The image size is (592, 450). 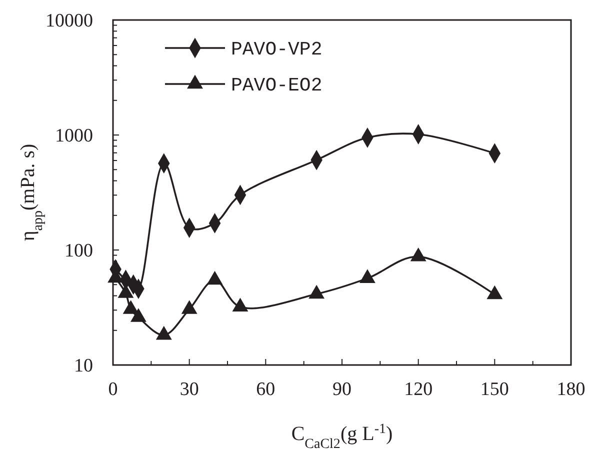 What do you see at coordinates (342, 436) in the screenshot?
I see `x-axis-title: C$_{CaCl2}$(g L$^{-1}$)` at bounding box center [342, 436].